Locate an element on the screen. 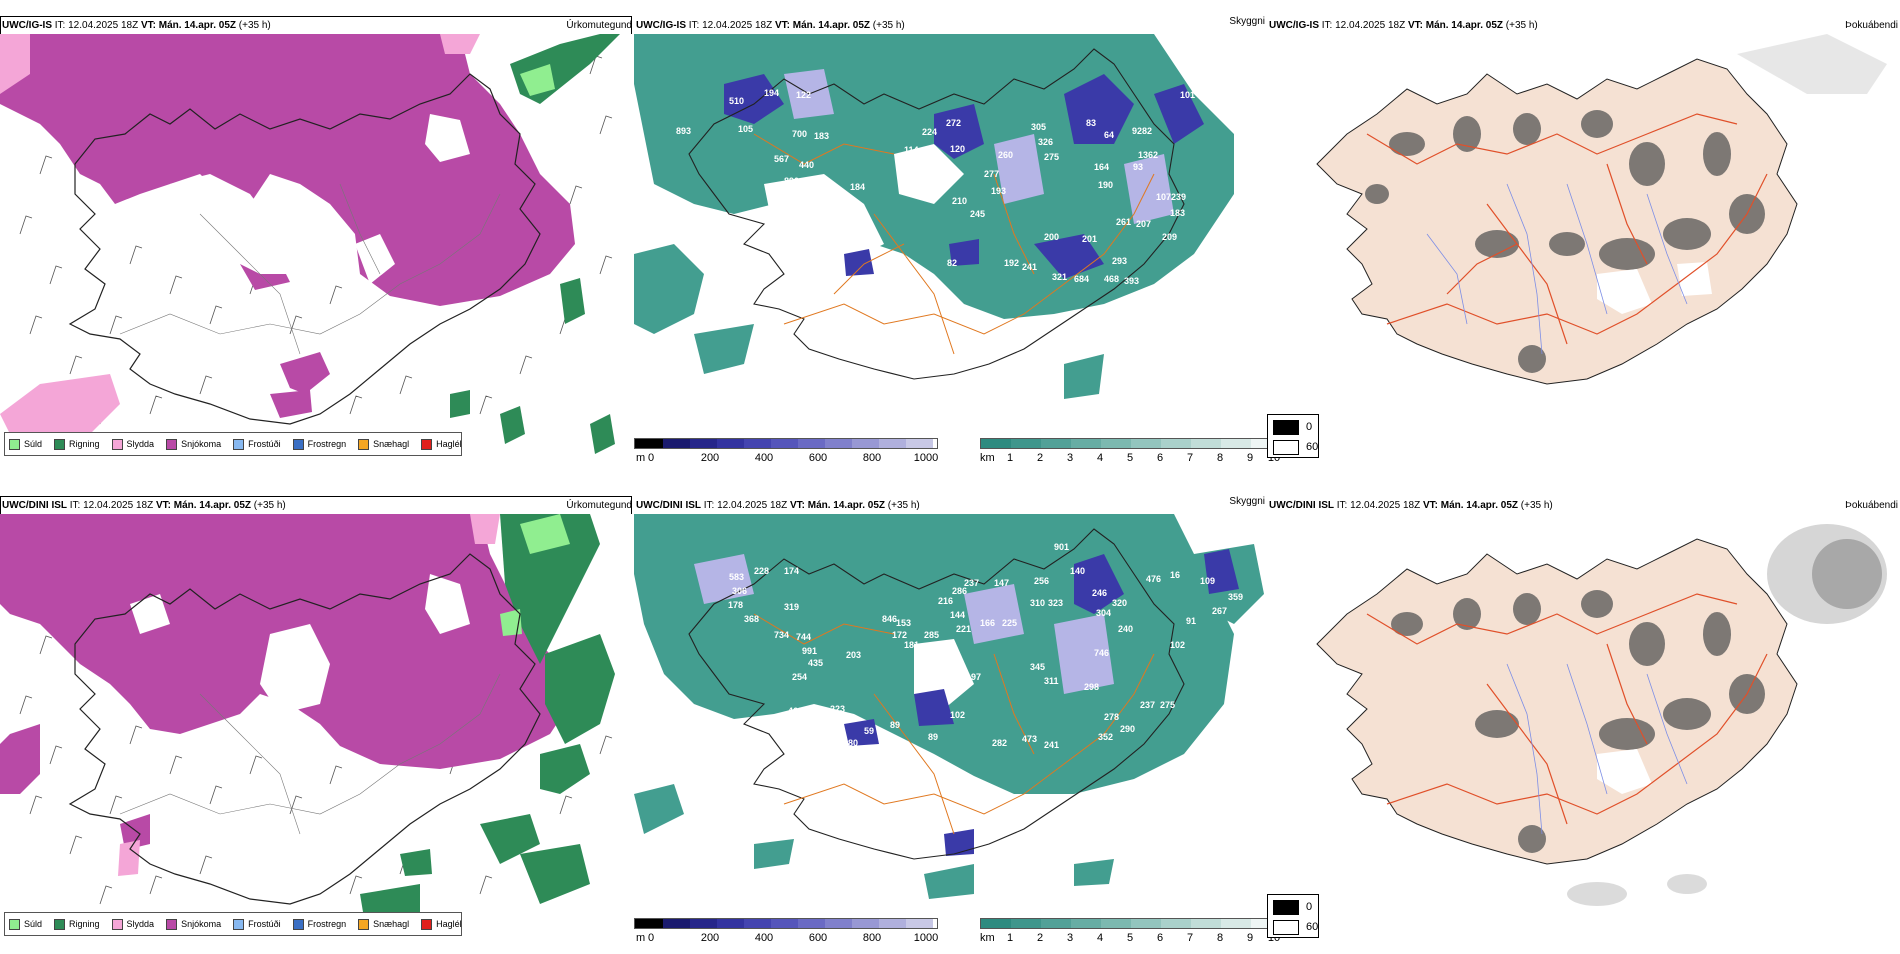 The height and width of the screenshot is (954, 1900). cloud-label: 178 is located at coordinates (735, 605).